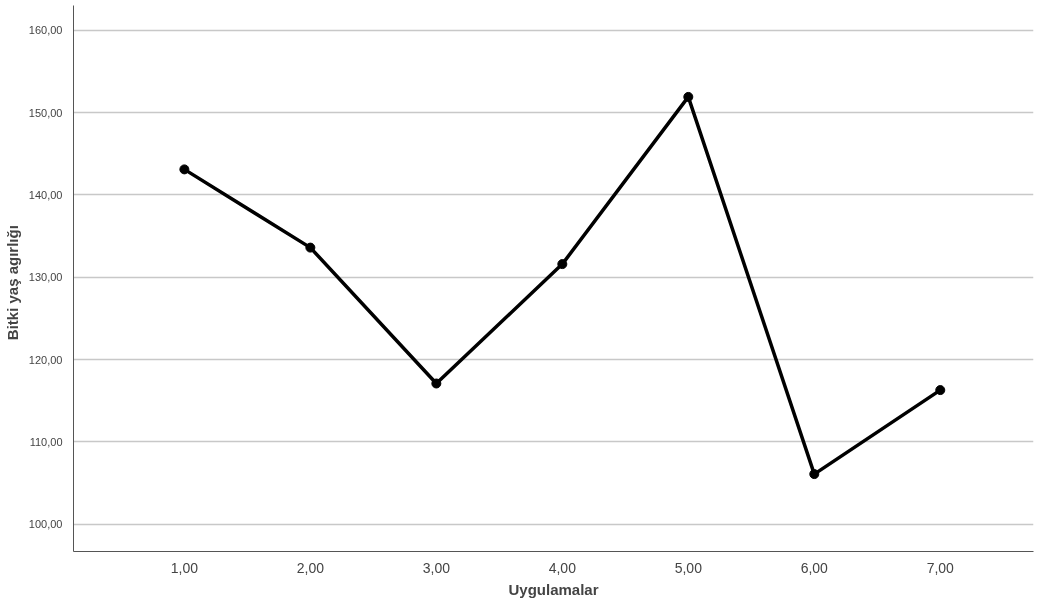 Image resolution: width=1049 pixels, height=605 pixels. Describe the element at coordinates (436, 567) in the screenshot. I see `x-tick-label: 3,00` at that location.